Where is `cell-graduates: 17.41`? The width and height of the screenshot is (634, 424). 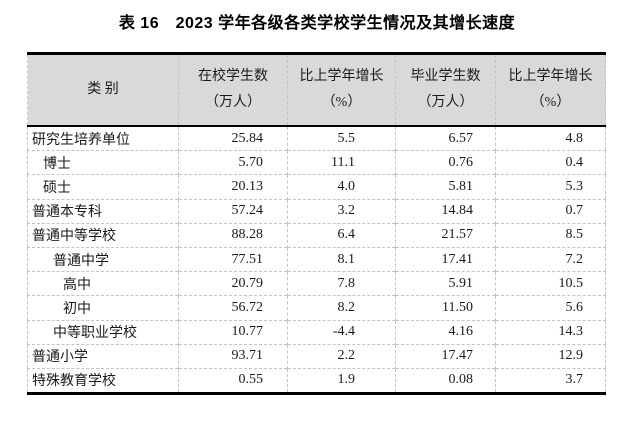 cell-graduates: 17.41 is located at coordinates (445, 259).